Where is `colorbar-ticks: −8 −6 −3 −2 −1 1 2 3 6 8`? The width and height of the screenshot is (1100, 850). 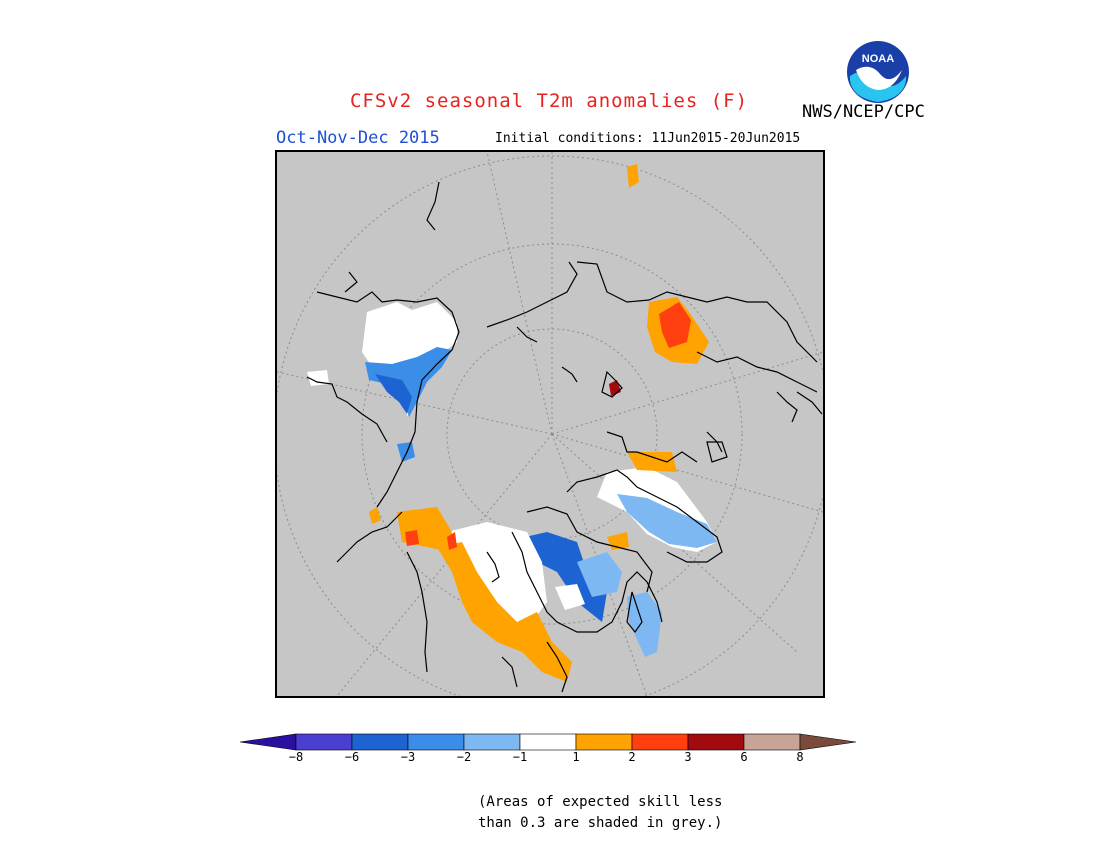
colorbar-ticks: −8 −6 −3 −2 −1 1 2 3 6 8 is located at coordinates (550, 760).